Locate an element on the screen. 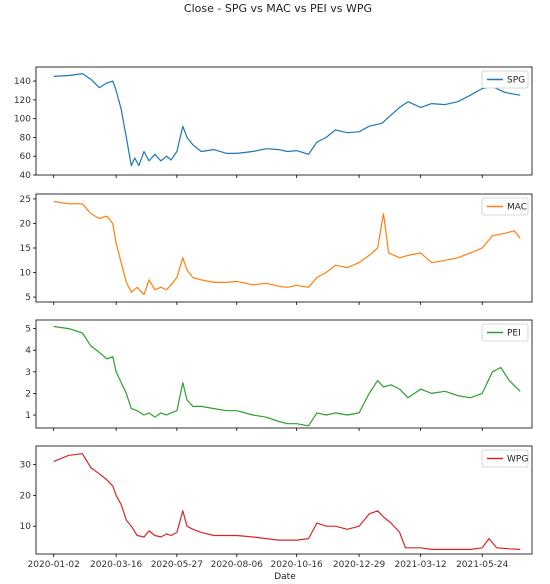  y-tick-label: 3 is located at coordinates (28, 373).